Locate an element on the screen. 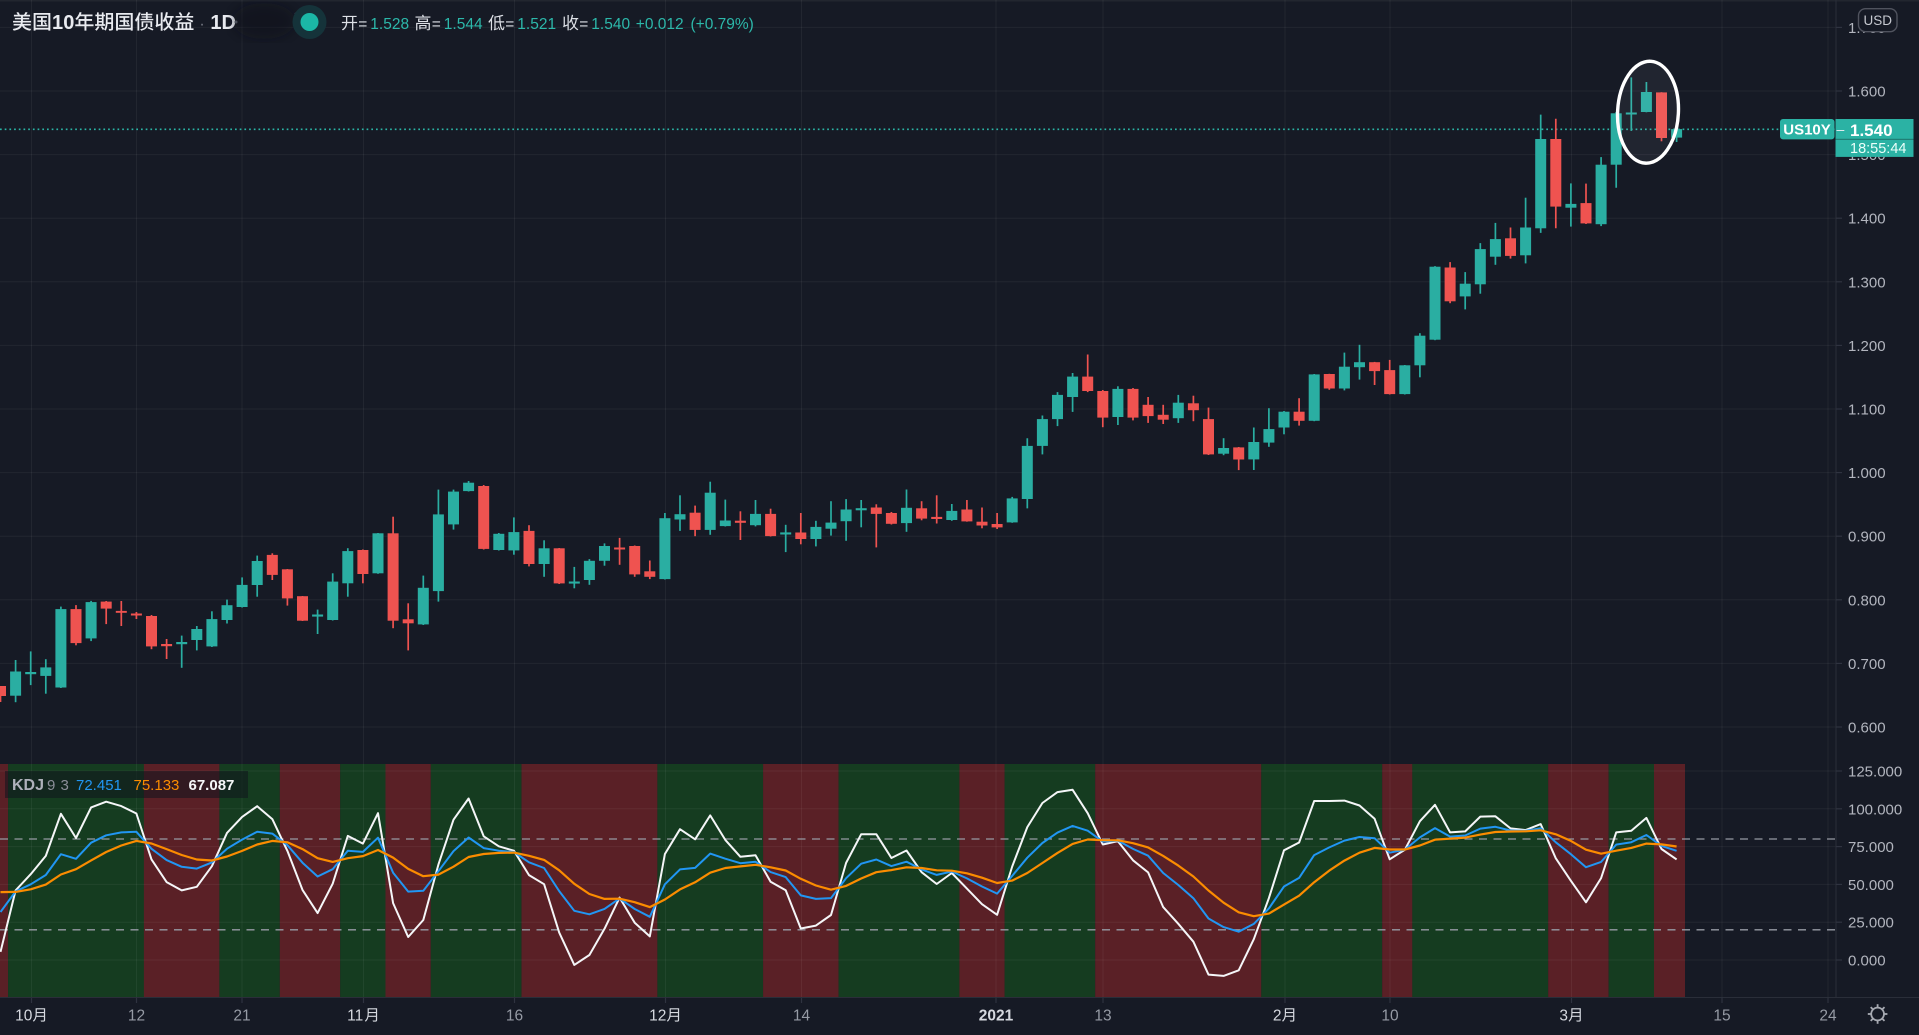 The height and width of the screenshot is (1035, 1919). svg-text: 75.133 is located at coordinates (157, 785).